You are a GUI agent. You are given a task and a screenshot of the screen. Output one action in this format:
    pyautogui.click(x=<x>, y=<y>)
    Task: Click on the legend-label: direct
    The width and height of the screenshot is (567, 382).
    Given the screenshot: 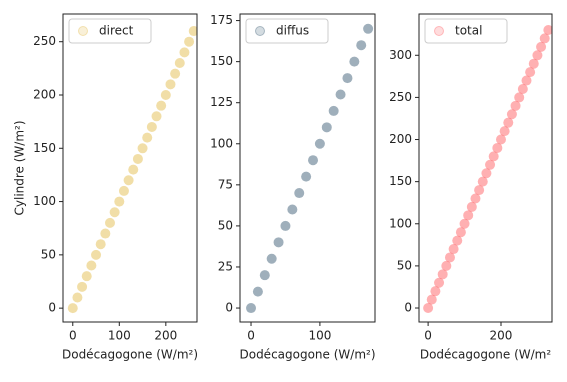 What is the action you would take?
    pyautogui.click(x=116, y=31)
    